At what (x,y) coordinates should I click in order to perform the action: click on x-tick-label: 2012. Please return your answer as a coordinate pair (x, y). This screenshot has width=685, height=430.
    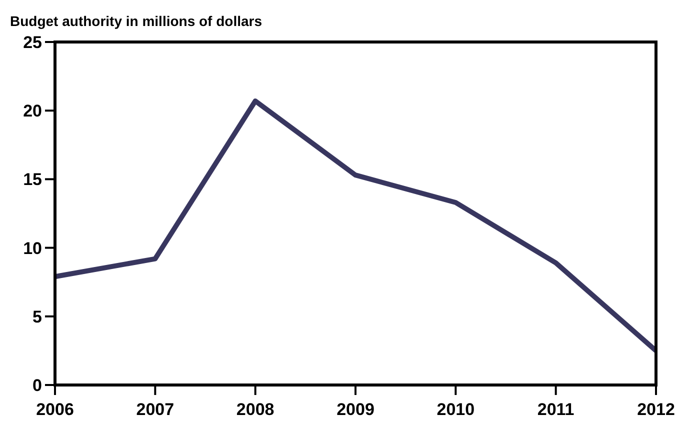
    Looking at the image, I should click on (656, 409).